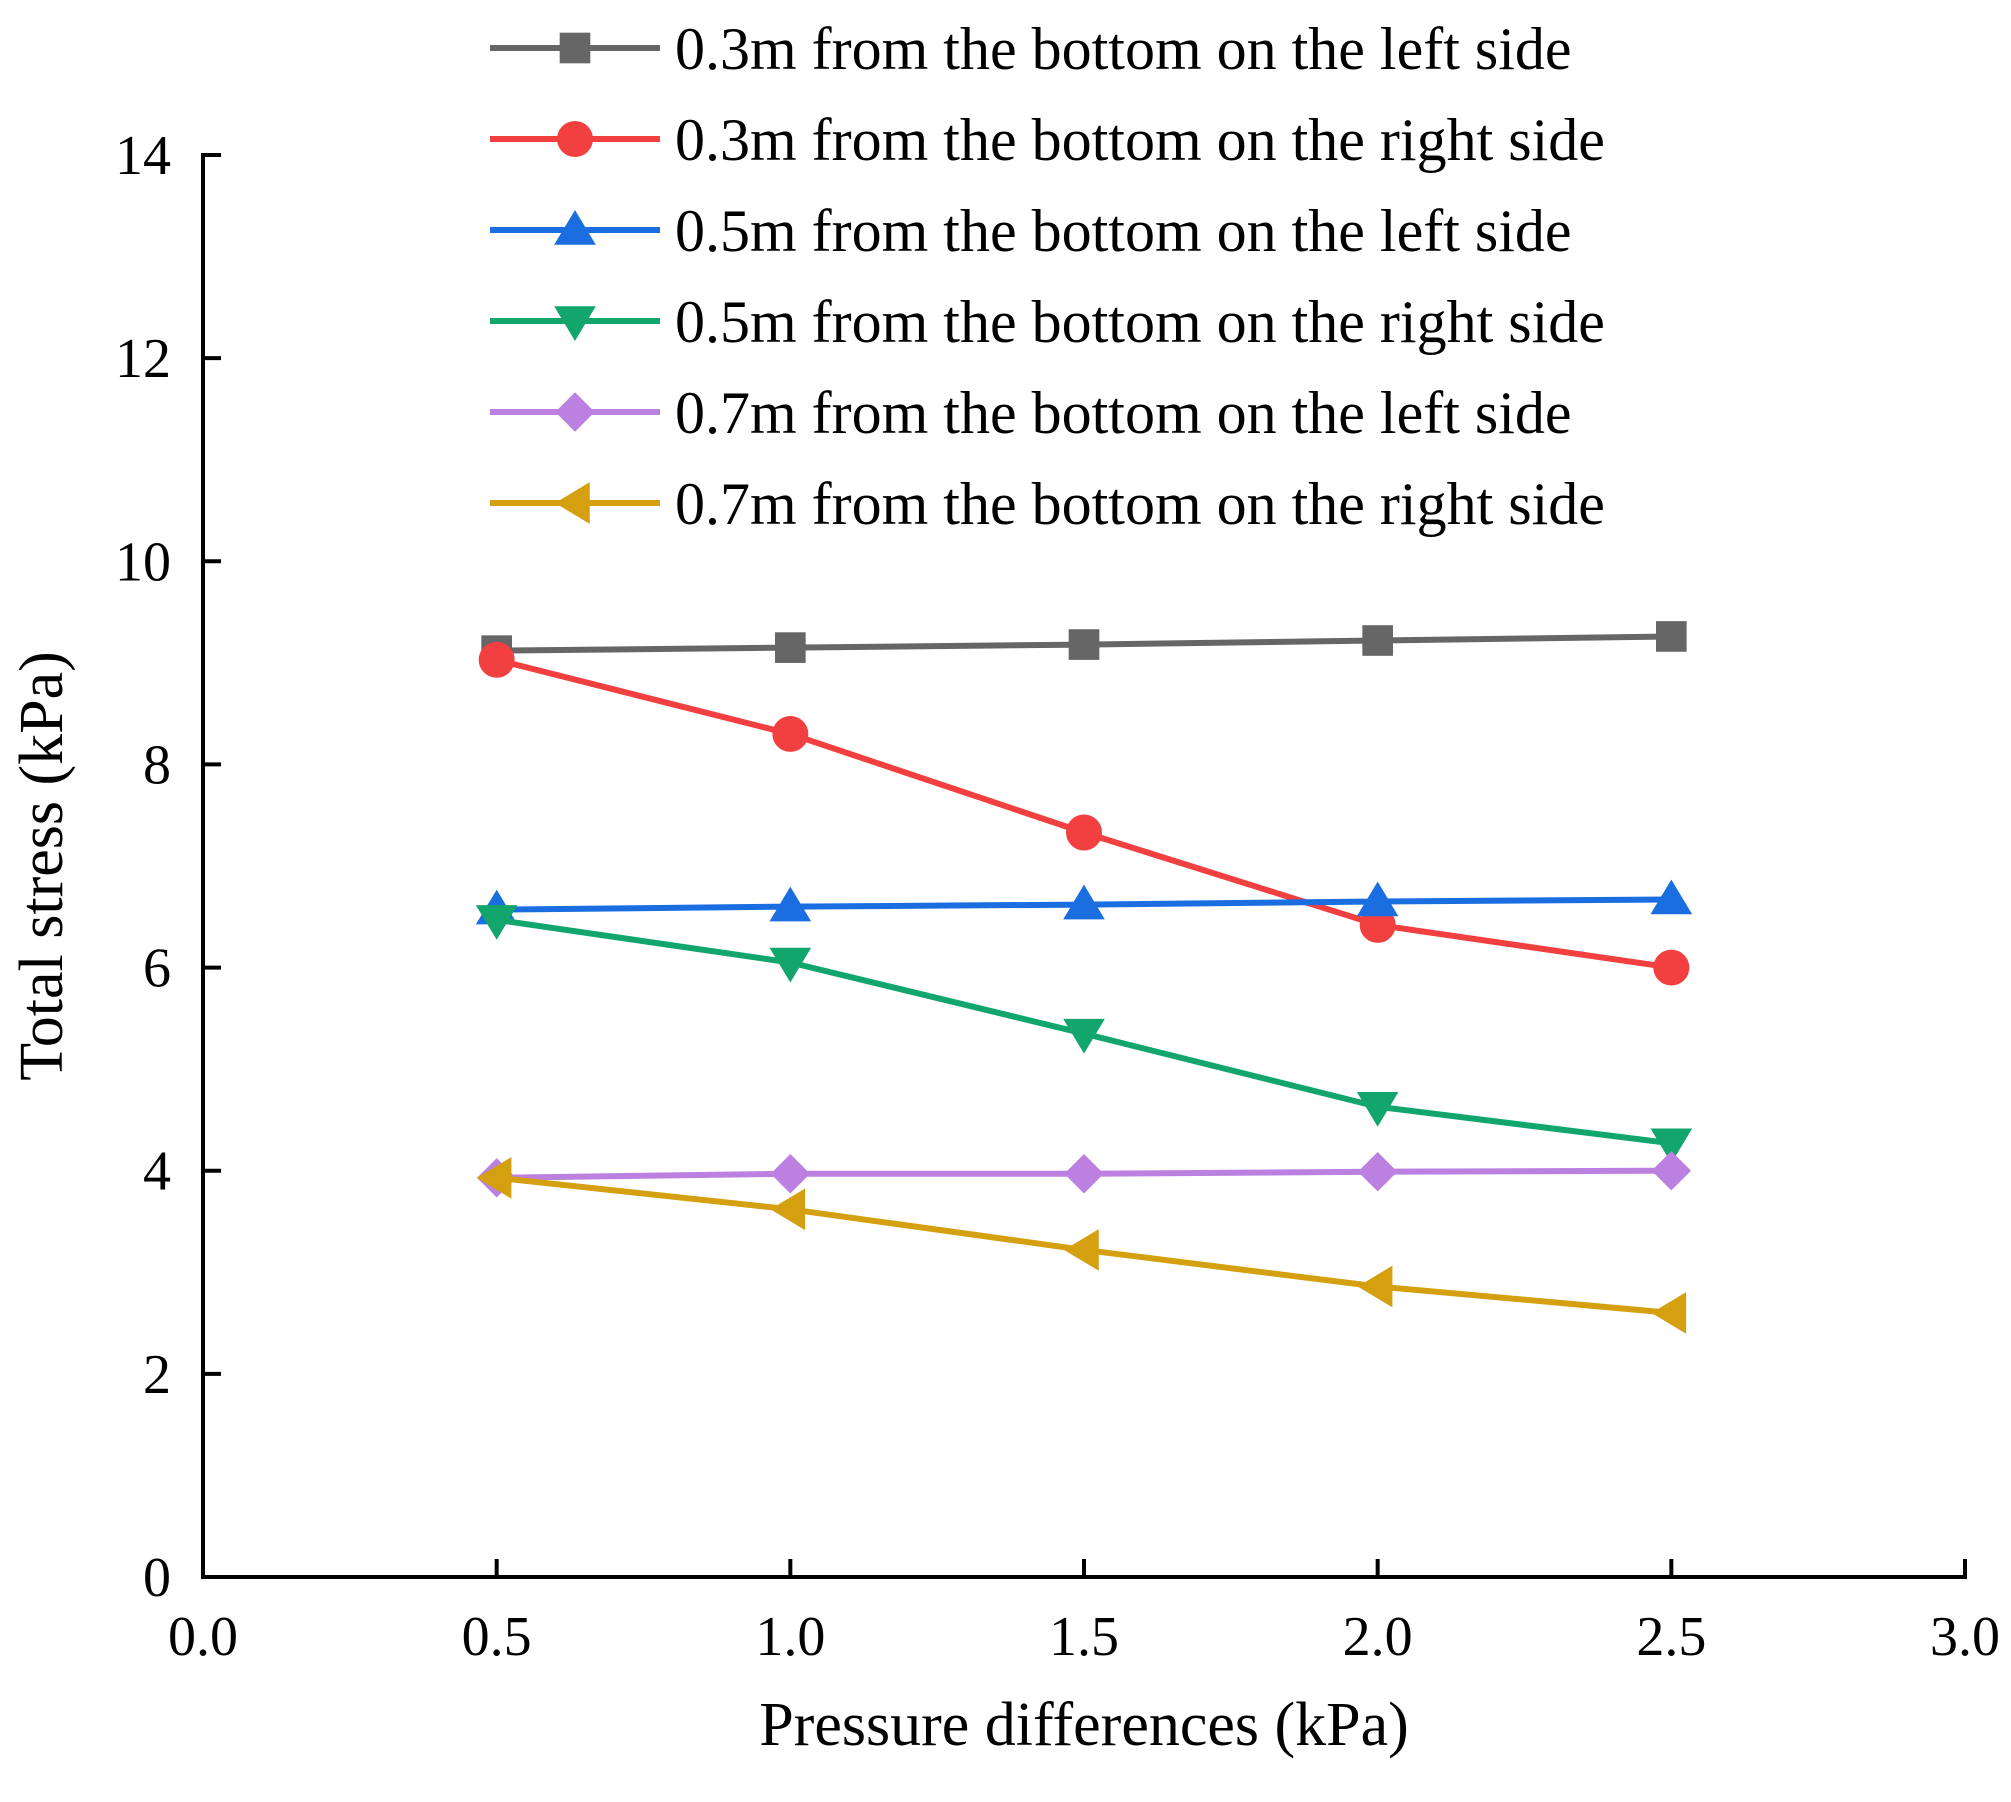 The height and width of the screenshot is (1802, 2011). Describe the element at coordinates (1123, 231) in the screenshot. I see `legend-label: 0.5m from the bottom on the left side` at that location.